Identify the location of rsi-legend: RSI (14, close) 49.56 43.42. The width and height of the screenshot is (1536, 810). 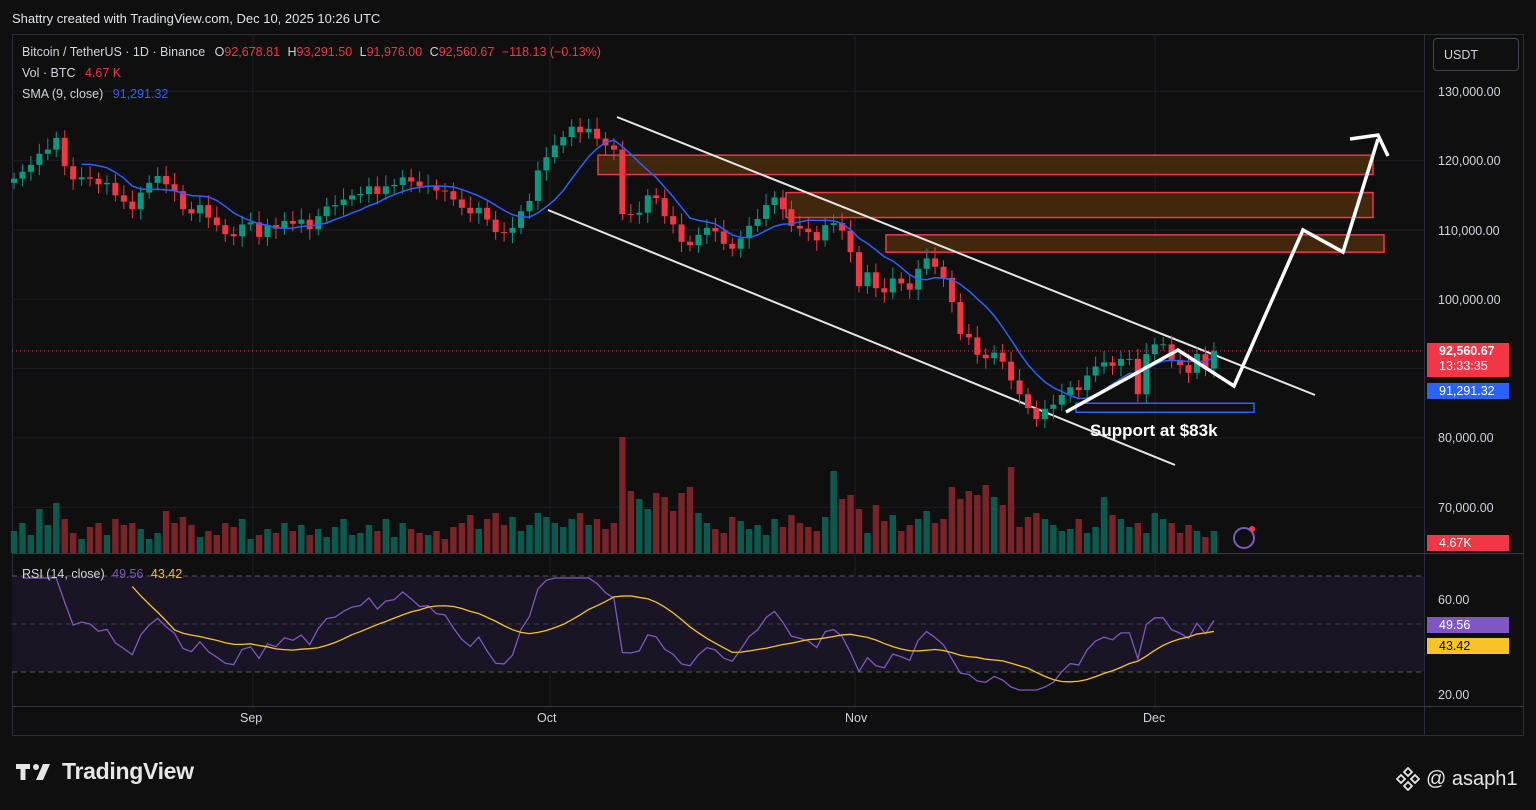
(102, 574).